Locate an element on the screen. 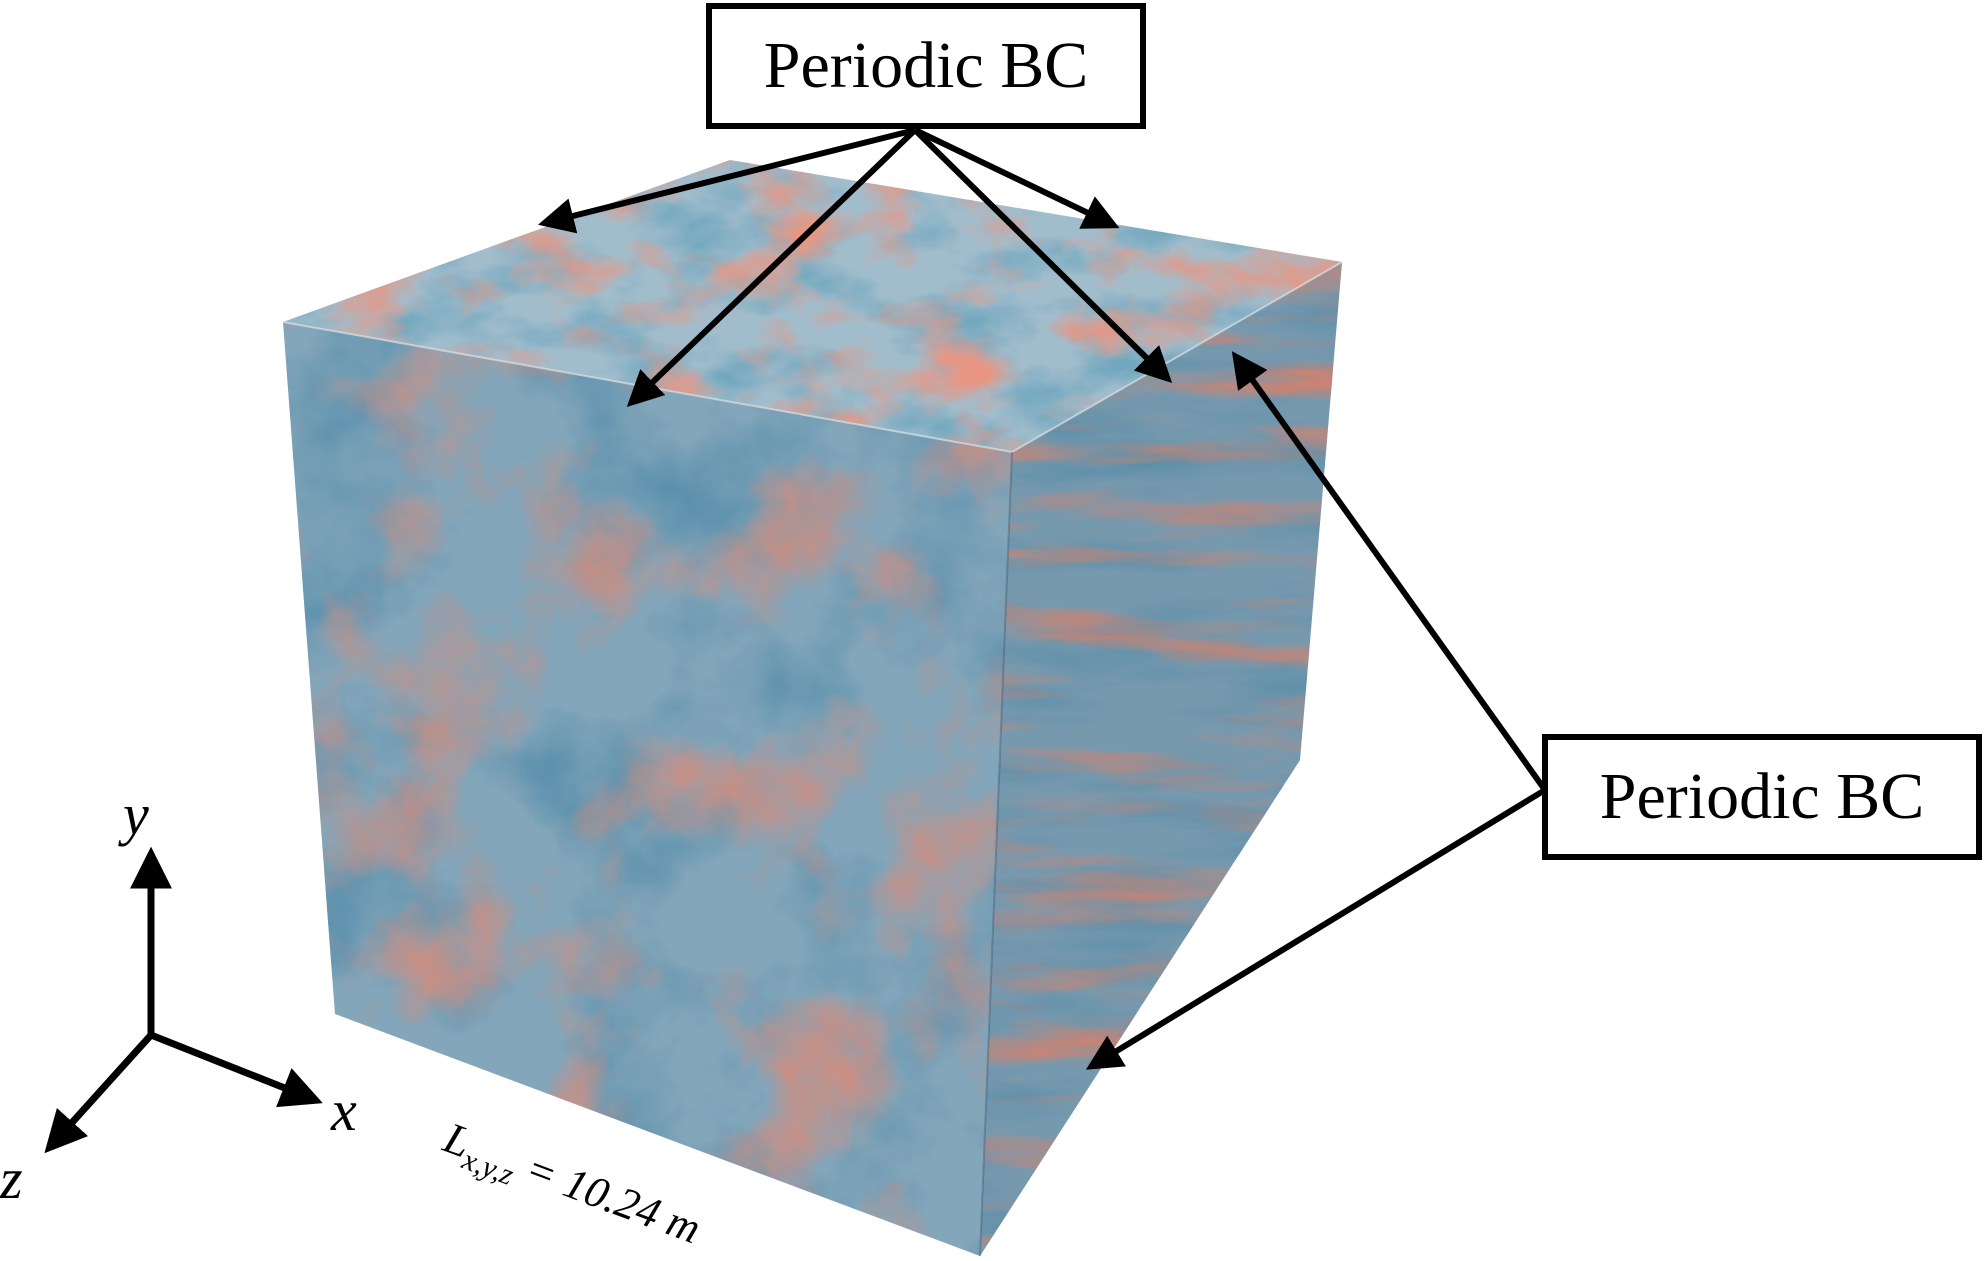 This screenshot has height=1261, width=1985. axis-x-label: x is located at coordinates (344, 1110).